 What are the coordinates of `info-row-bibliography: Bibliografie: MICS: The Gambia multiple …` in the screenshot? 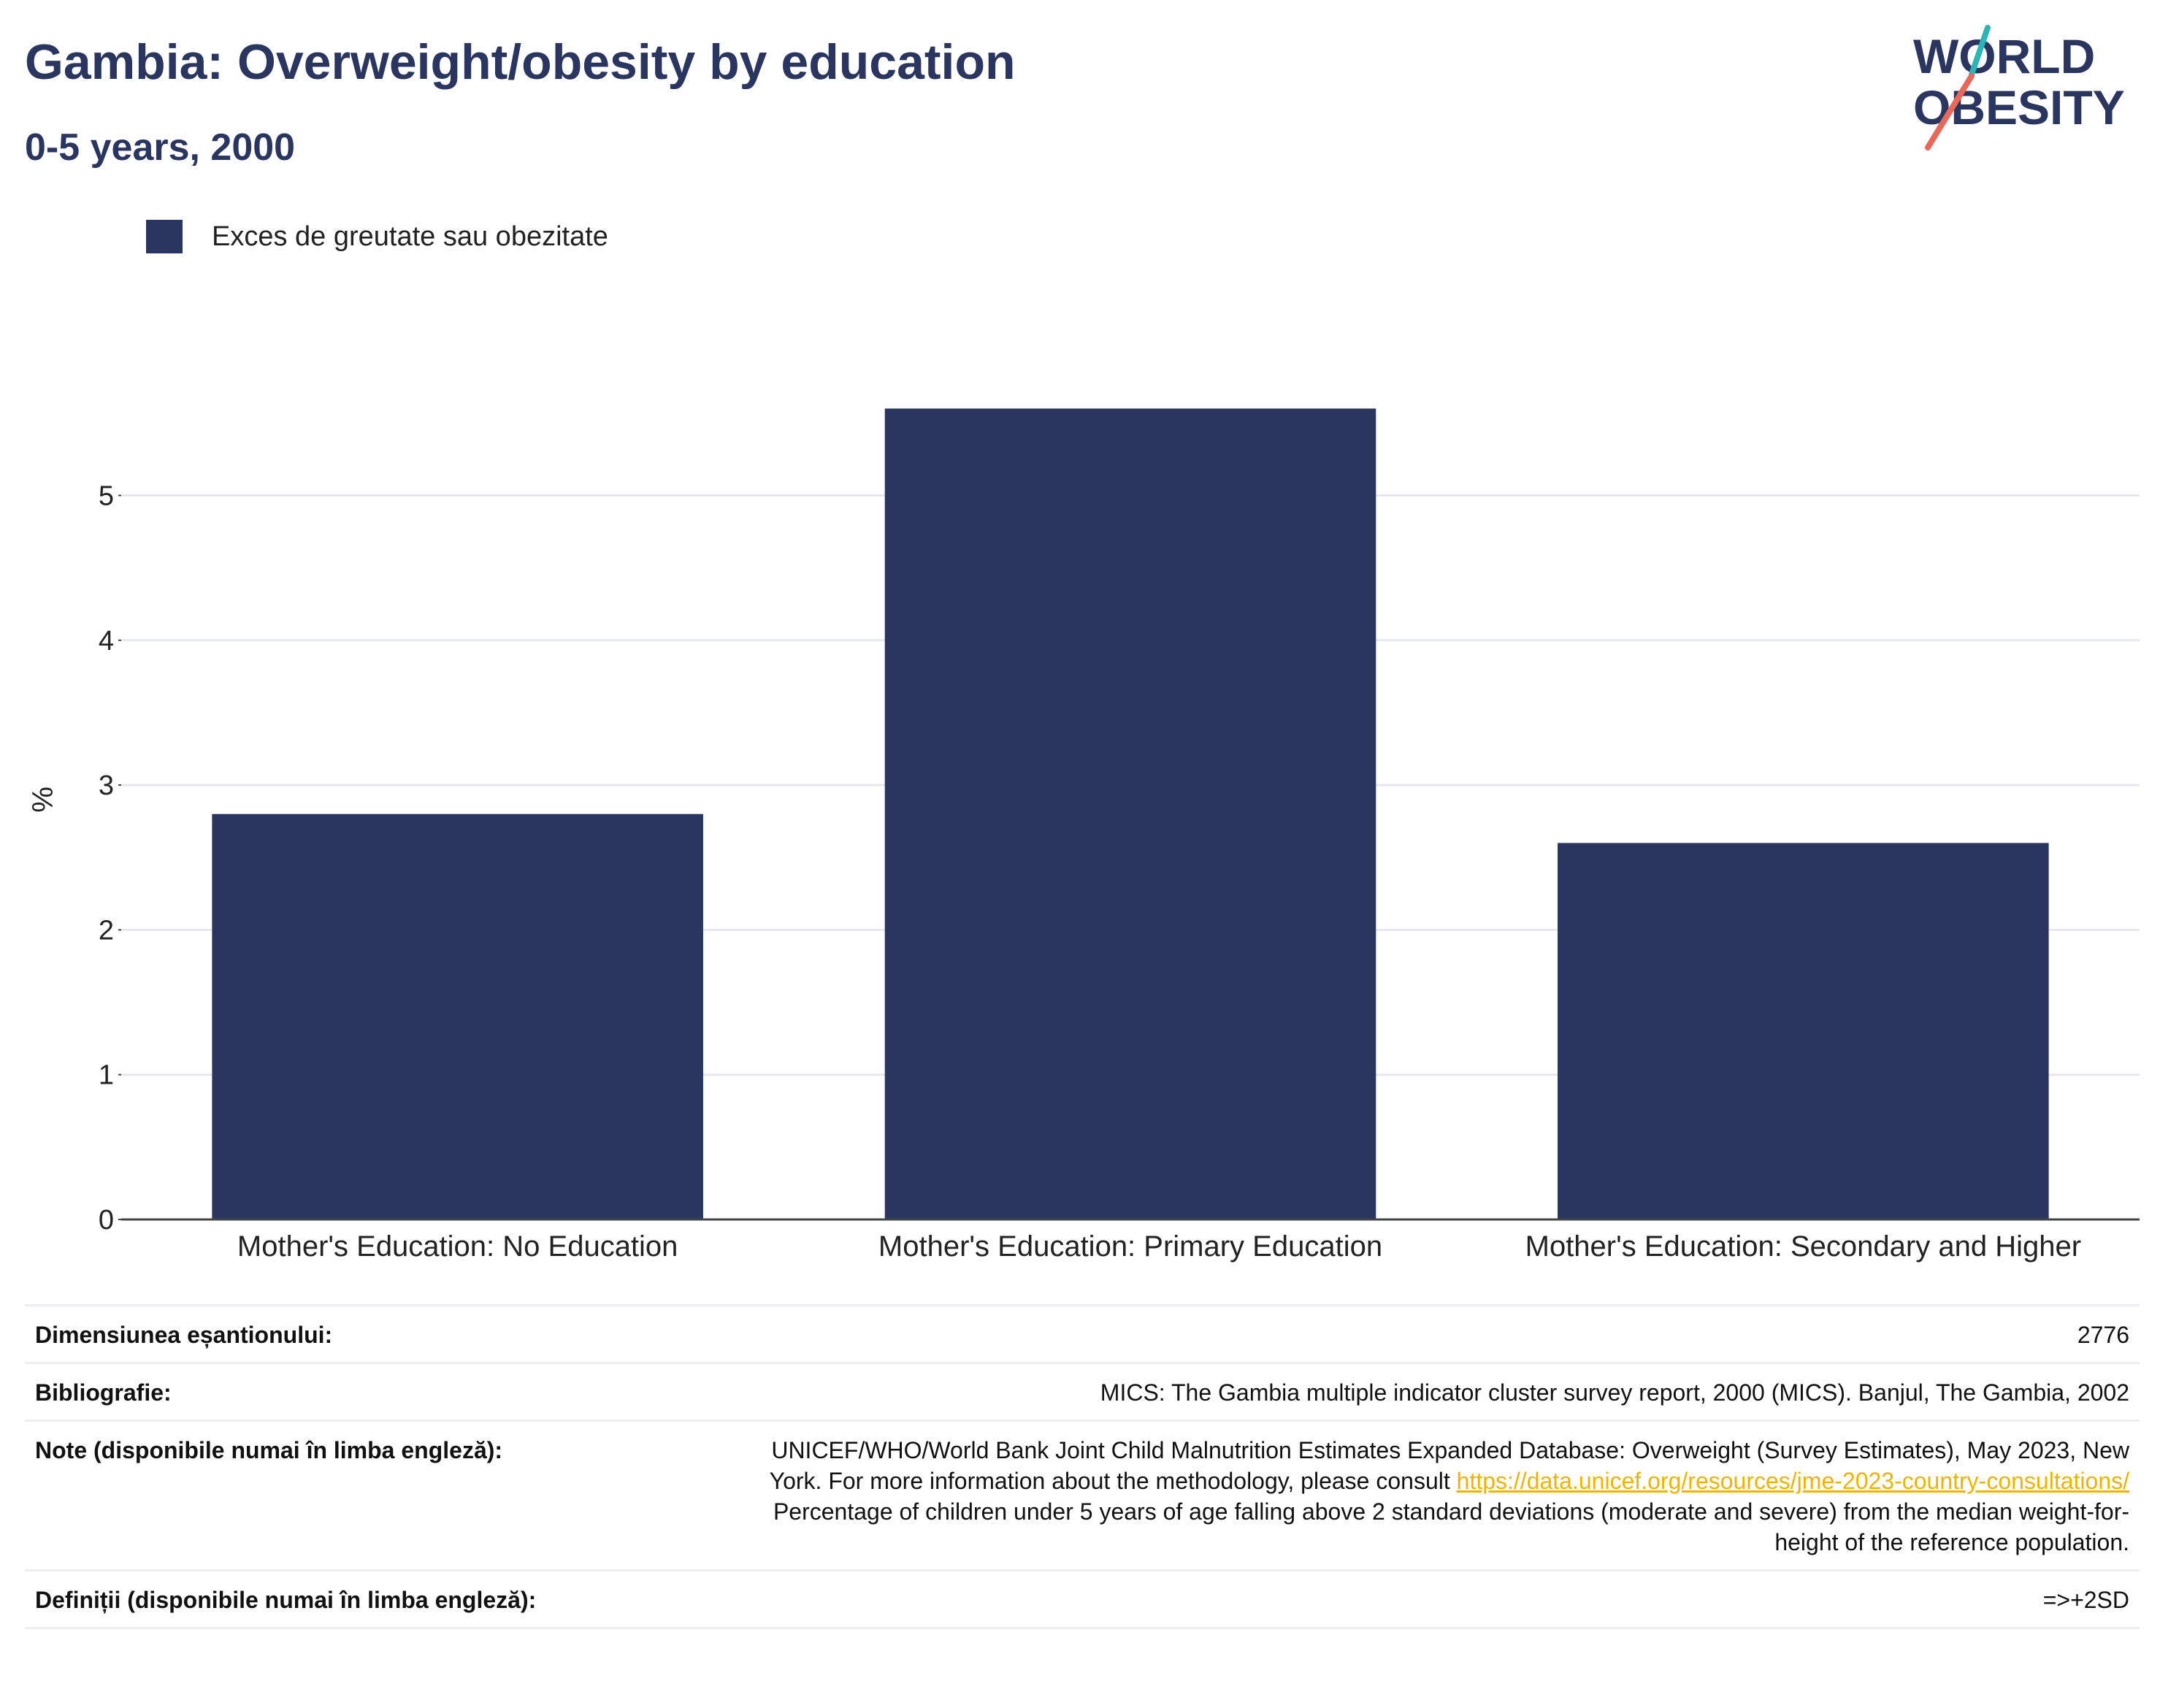 It's located at (1082, 1392).